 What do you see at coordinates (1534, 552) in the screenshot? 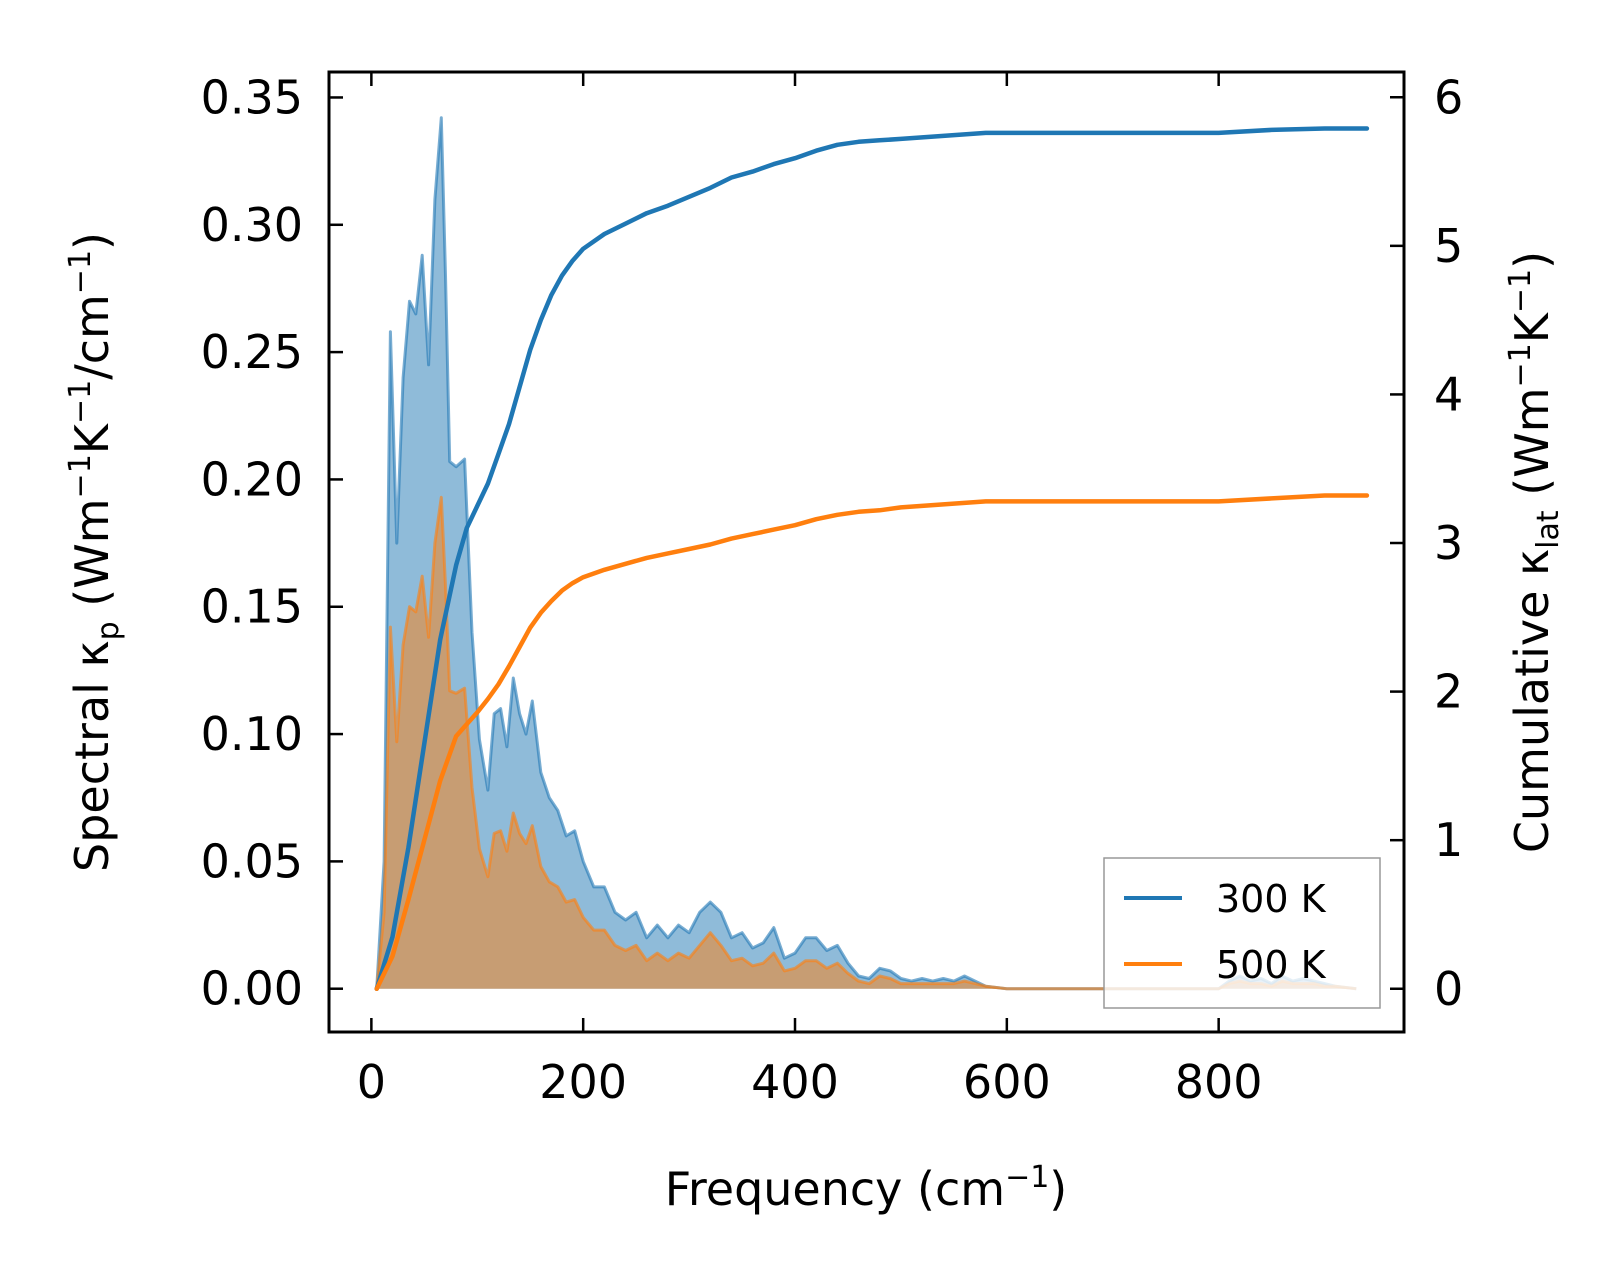
I see `y-axis-right-label: Cumulative κlat (Wm−1K−1)` at bounding box center [1534, 552].